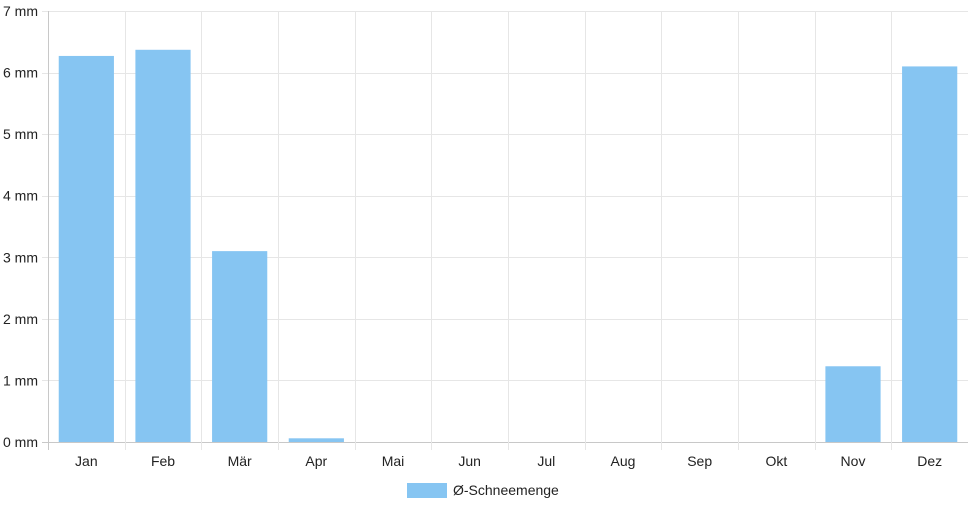  What do you see at coordinates (20, 226) in the screenshot?
I see `y-axis-tick-labels: 0 mm 1 mm 2 mm 3 mm 4 mm 5 mm 6 mm 7 mm` at bounding box center [20, 226].